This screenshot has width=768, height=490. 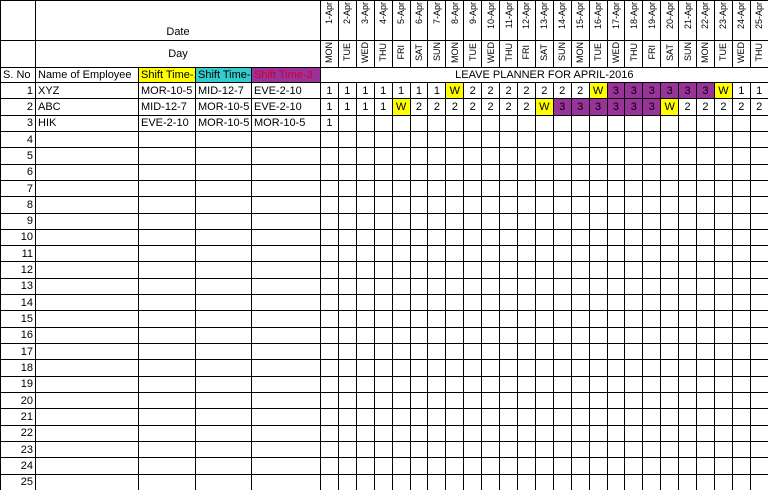 I want to click on day-text: FRI, so click(x=526, y=52).